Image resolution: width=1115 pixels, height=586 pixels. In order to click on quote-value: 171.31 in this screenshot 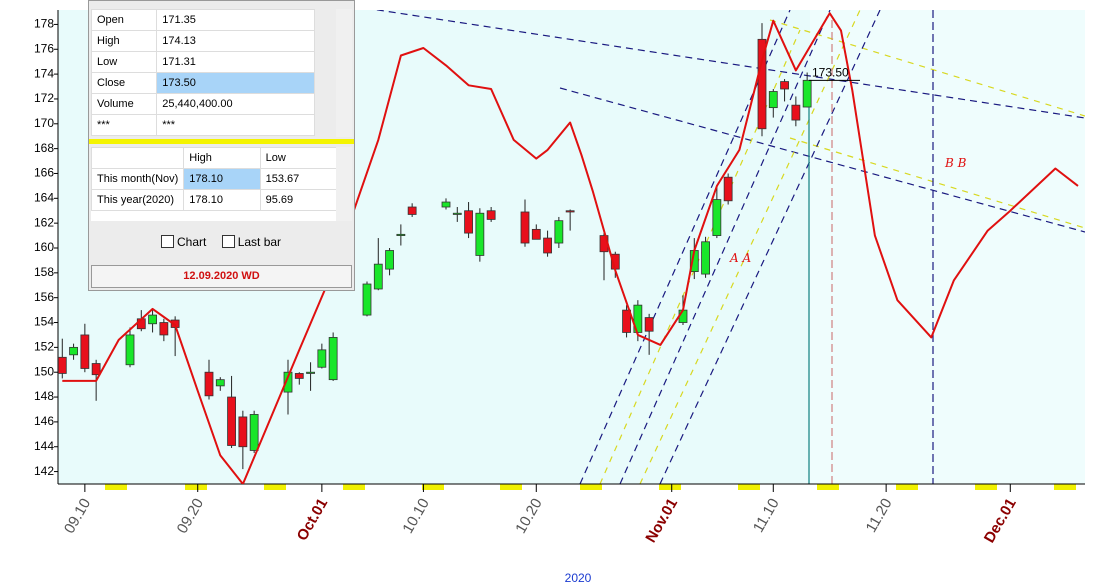, I will do `click(235, 62)`.